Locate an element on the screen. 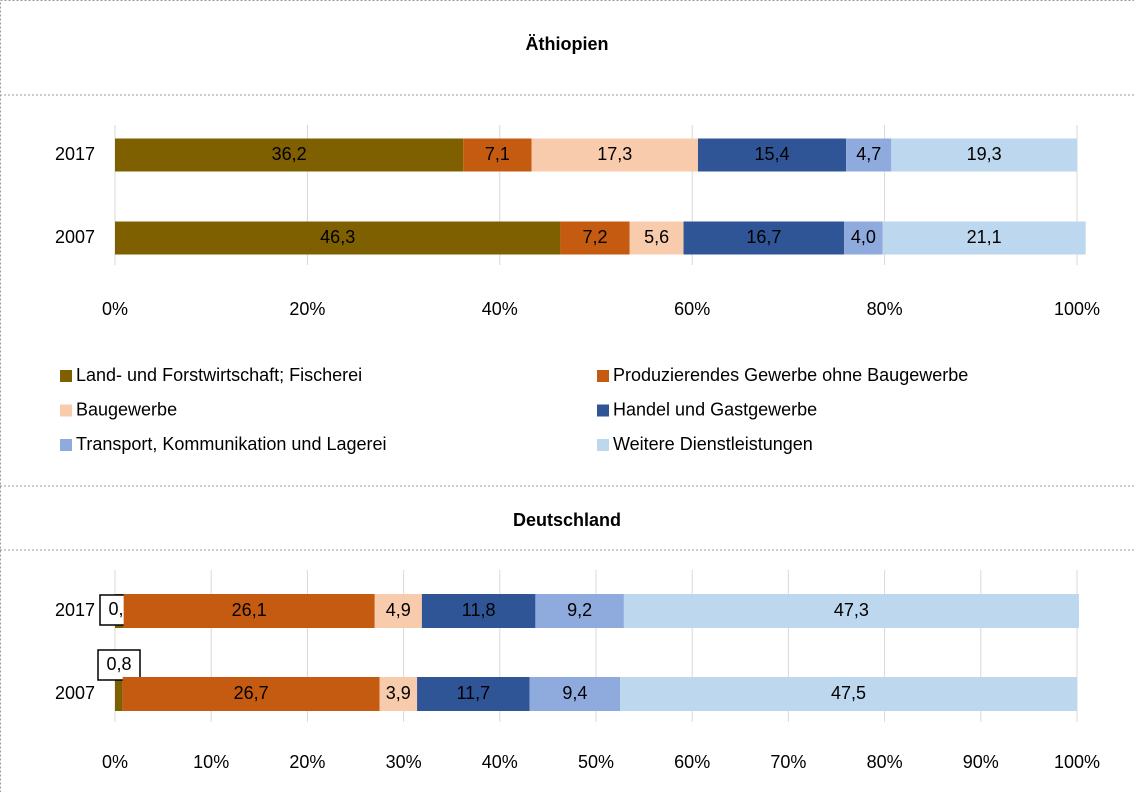  x-tick-label: 70% is located at coordinates (788, 762).